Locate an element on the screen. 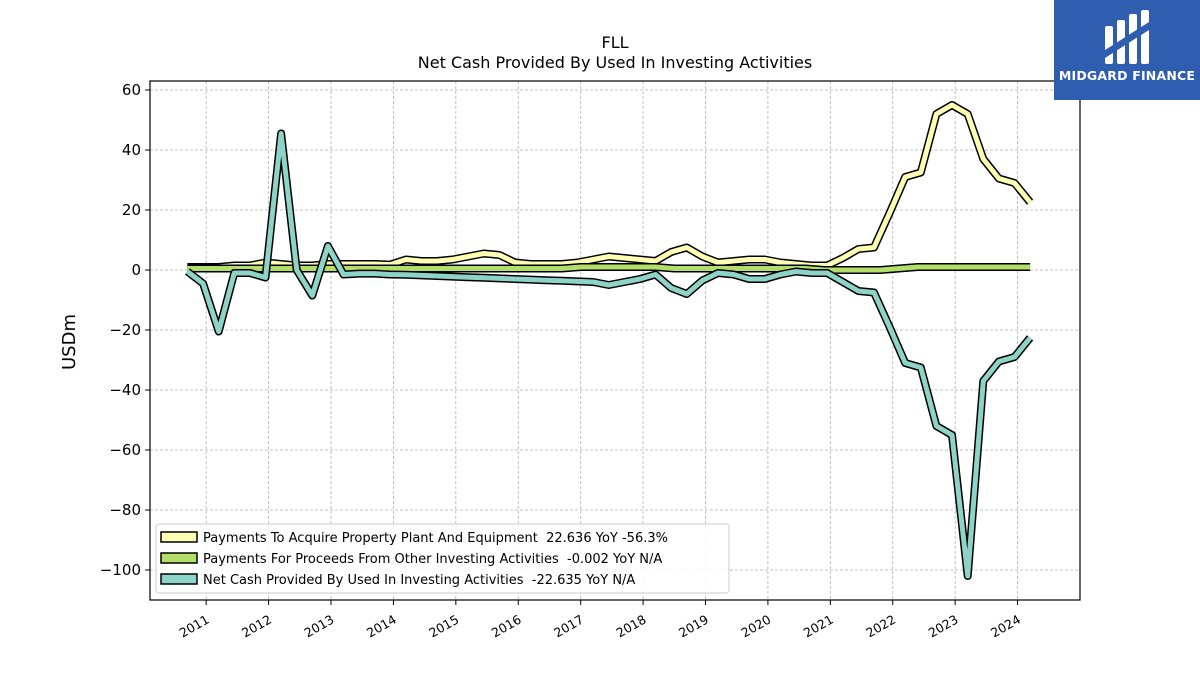  y-tick-label: 20 is located at coordinates (131, 210).